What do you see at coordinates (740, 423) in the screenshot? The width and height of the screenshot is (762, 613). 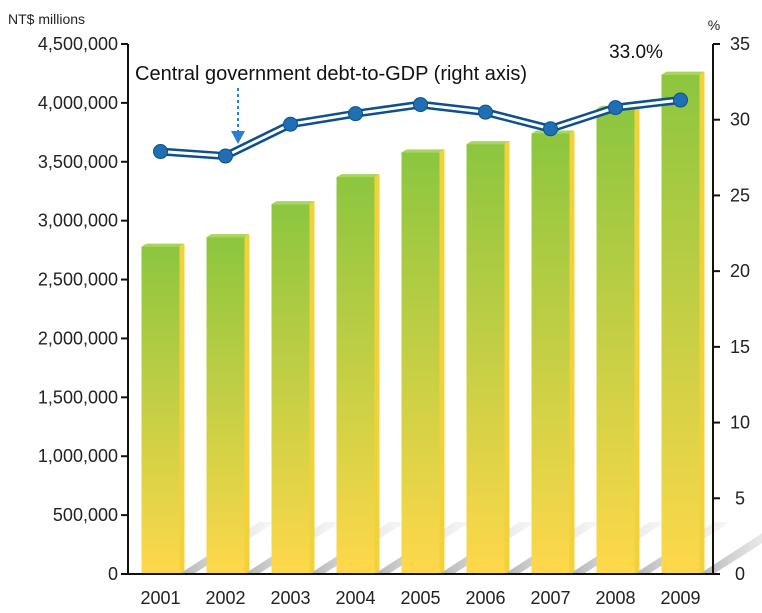 I see `right-tick-label: 10` at bounding box center [740, 423].